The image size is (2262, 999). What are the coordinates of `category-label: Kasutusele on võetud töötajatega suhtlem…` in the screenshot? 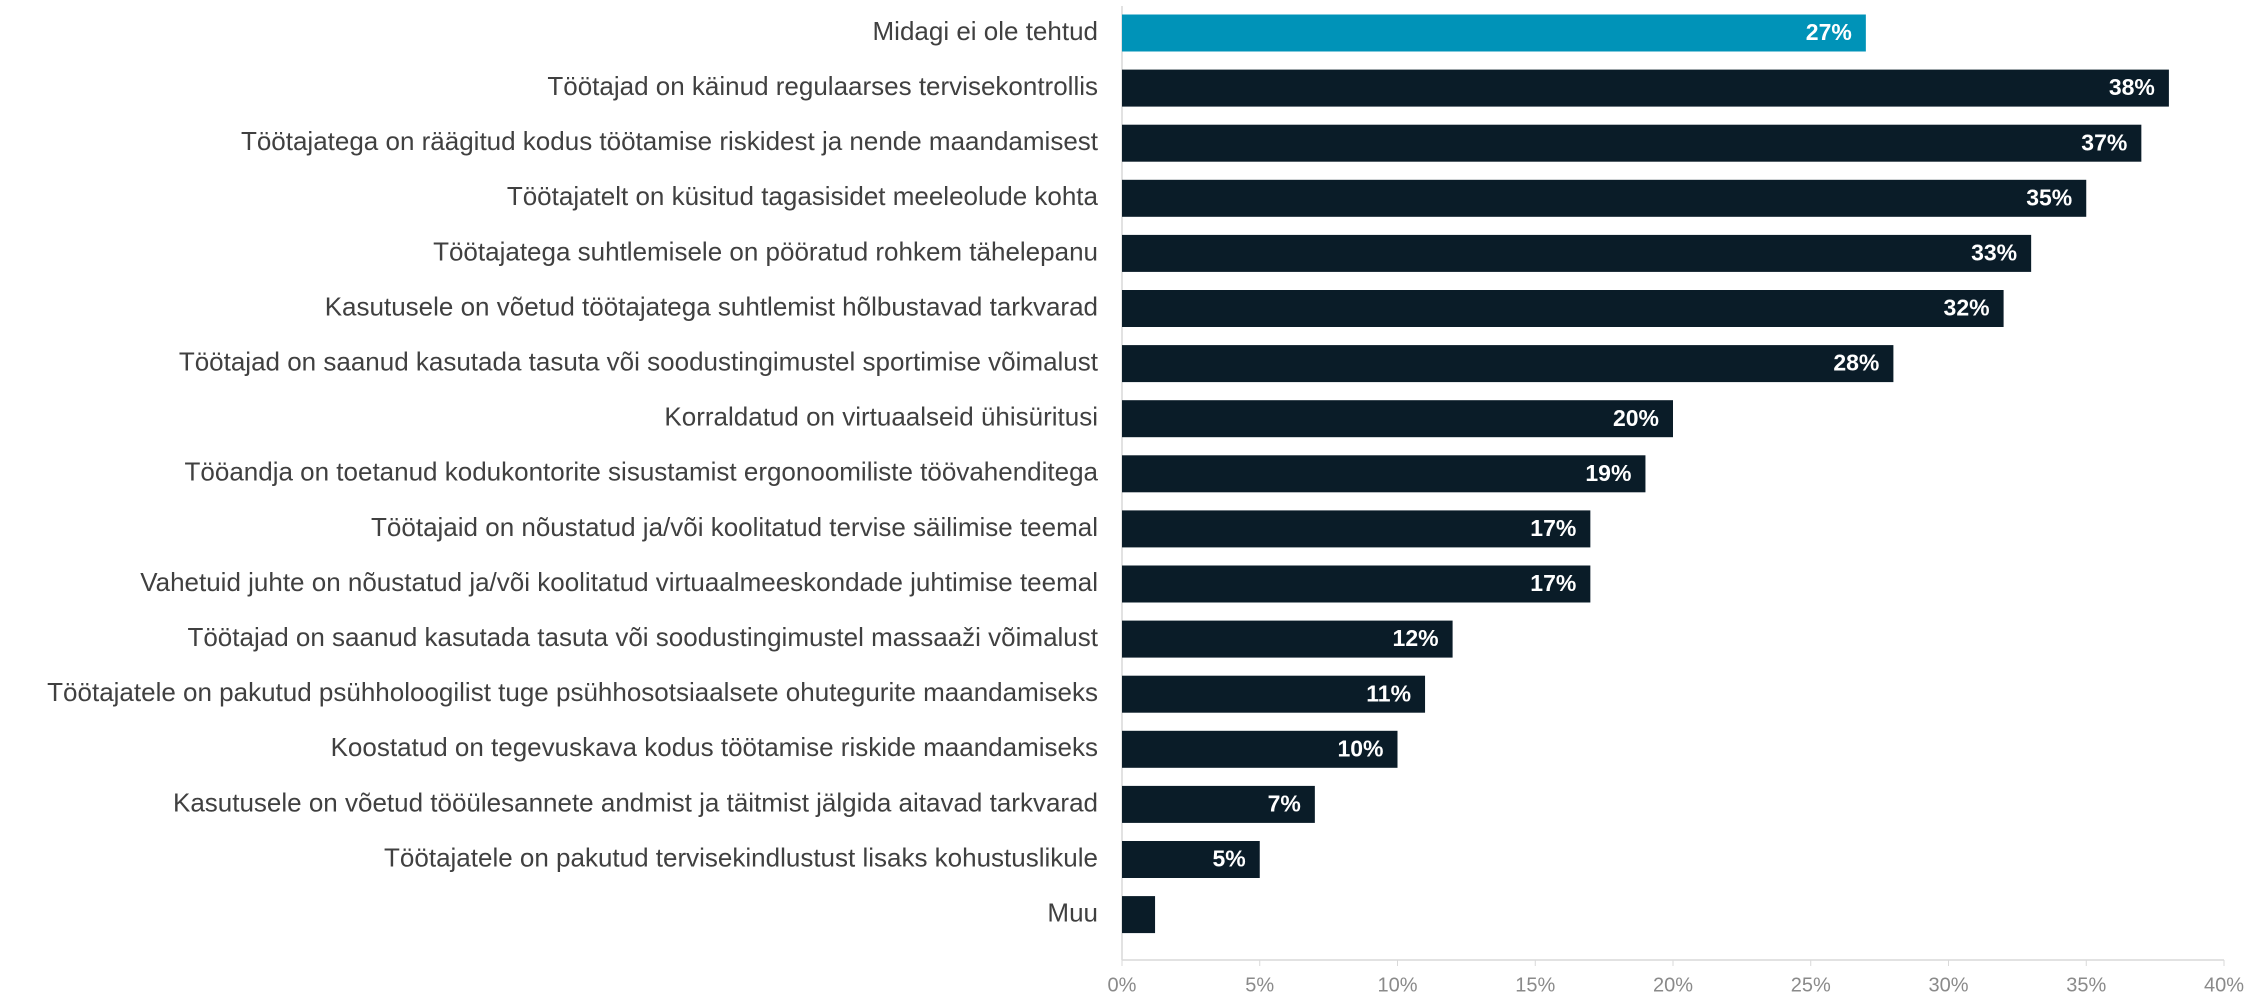 It's located at (711, 306).